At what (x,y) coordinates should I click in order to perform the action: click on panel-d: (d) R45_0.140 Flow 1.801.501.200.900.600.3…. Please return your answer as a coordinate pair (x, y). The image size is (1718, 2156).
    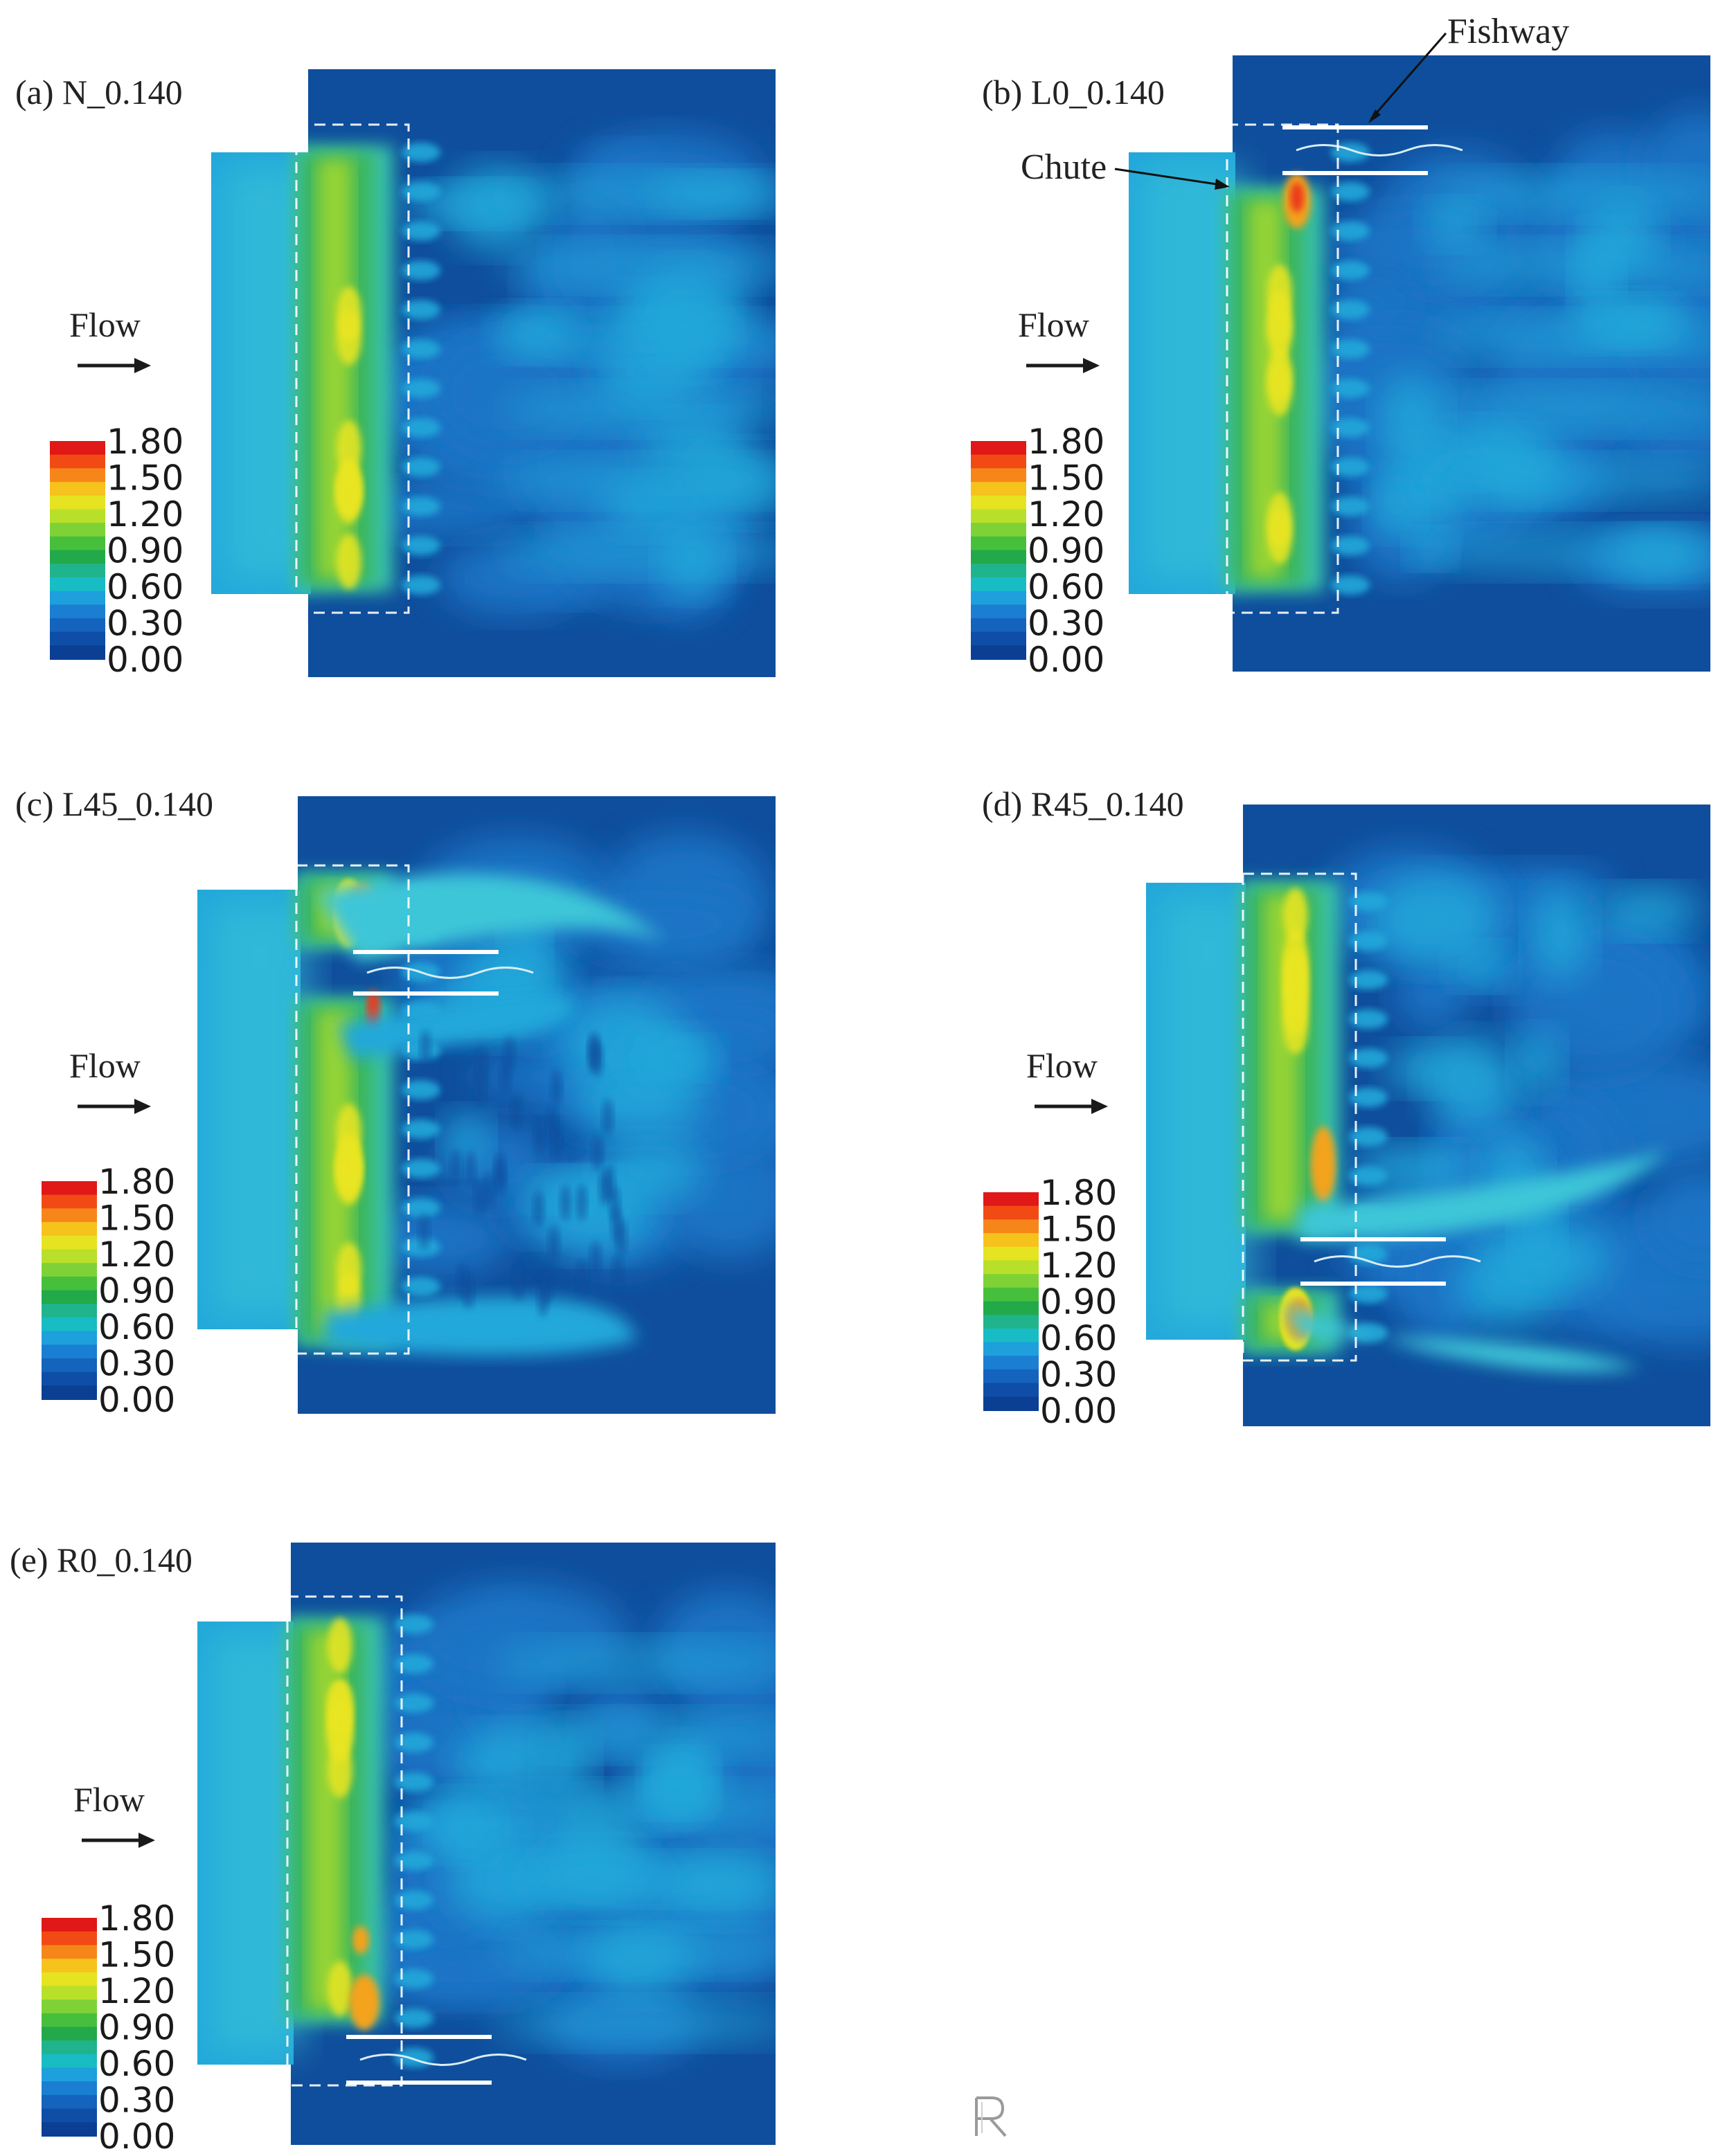
    Looking at the image, I should click on (1346, 1107).